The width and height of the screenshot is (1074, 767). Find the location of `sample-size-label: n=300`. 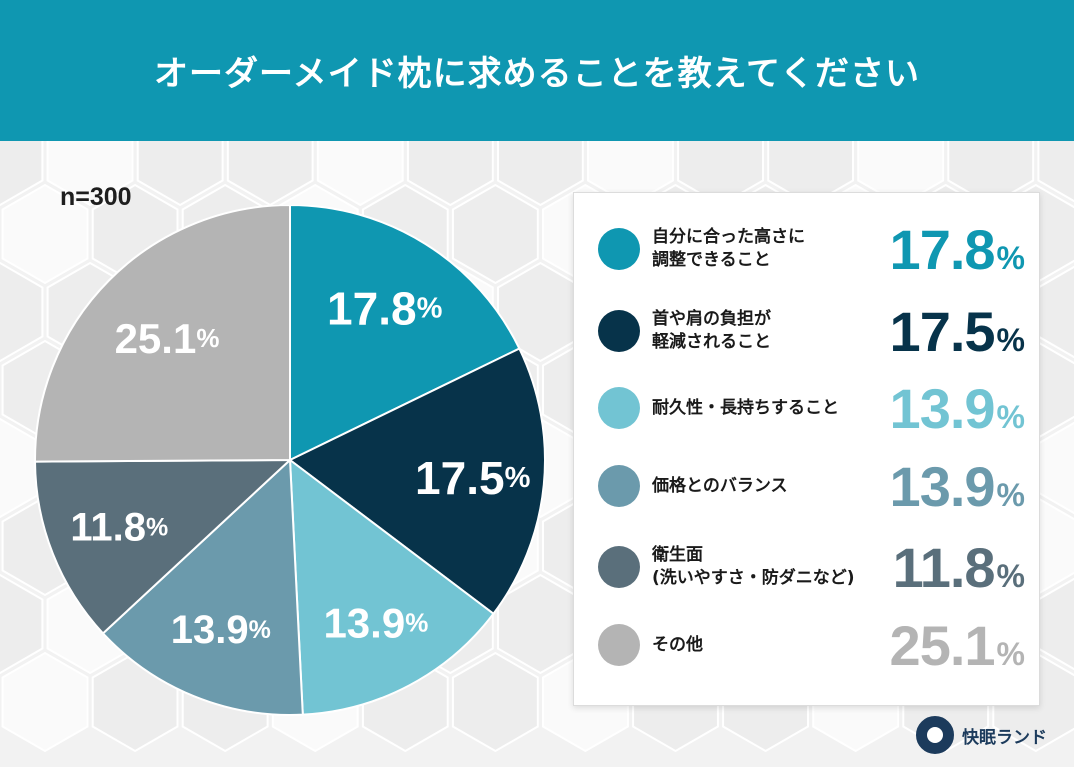

sample-size-label: n=300 is located at coordinates (96, 197).